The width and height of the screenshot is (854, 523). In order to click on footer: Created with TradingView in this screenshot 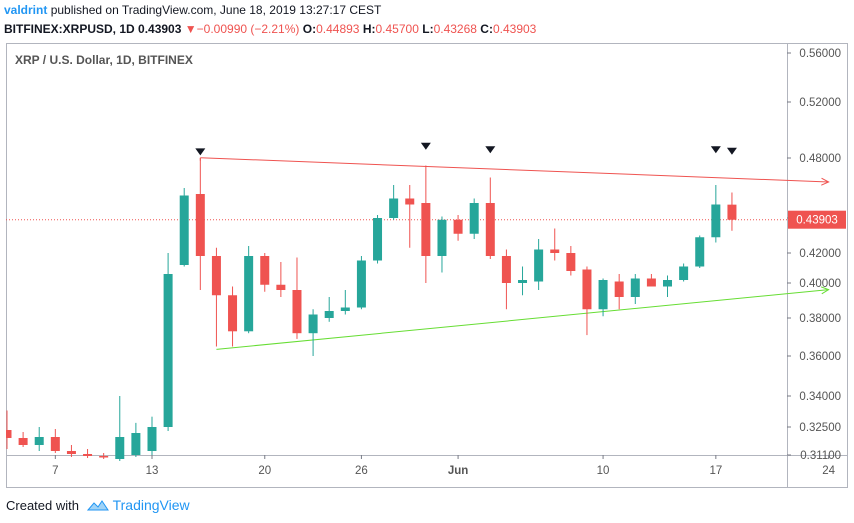, I will do `click(98, 506)`.